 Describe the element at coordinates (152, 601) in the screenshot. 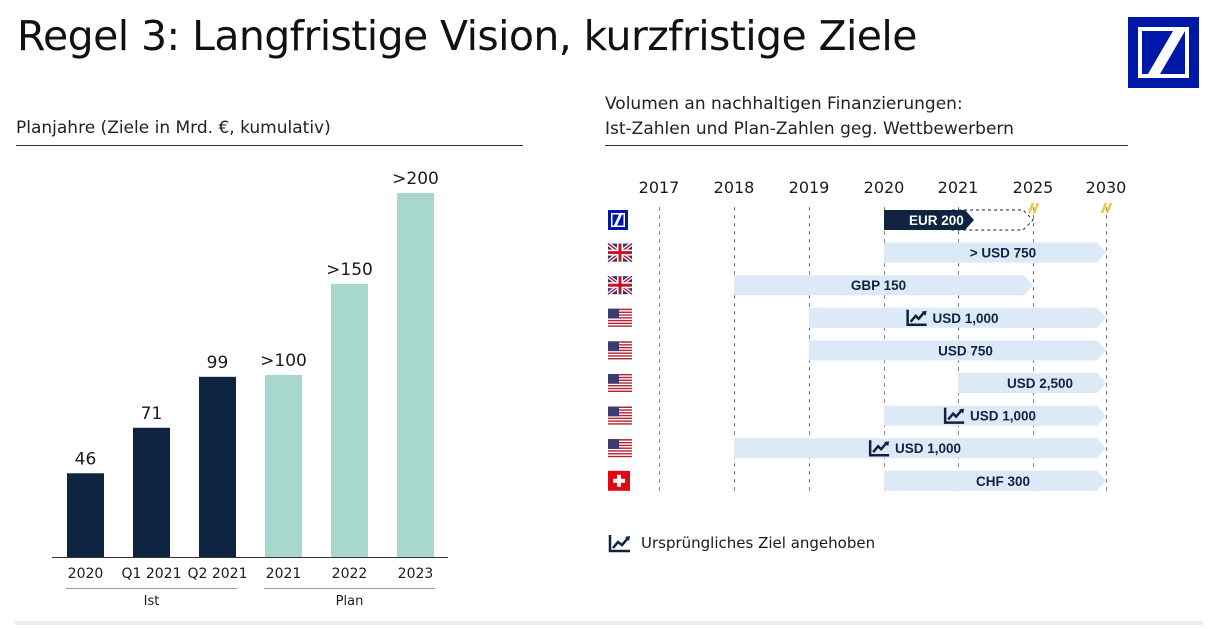

I see `group-label: Ist` at that location.